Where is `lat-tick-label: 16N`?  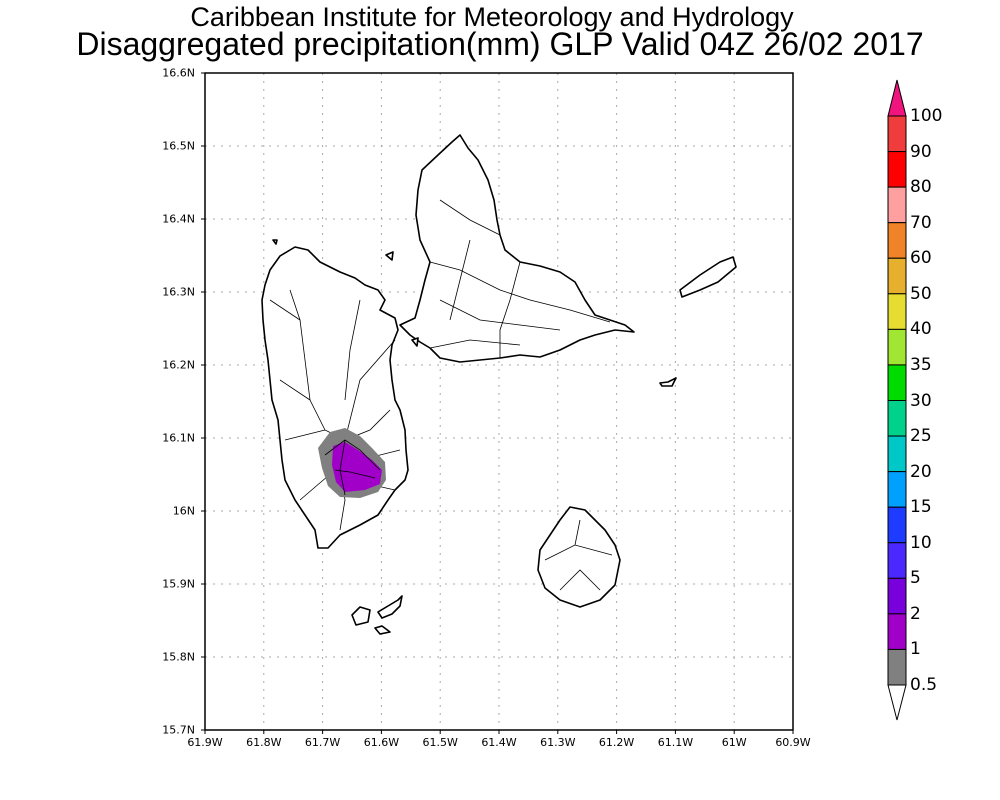 lat-tick-label: 16N is located at coordinates (183, 511).